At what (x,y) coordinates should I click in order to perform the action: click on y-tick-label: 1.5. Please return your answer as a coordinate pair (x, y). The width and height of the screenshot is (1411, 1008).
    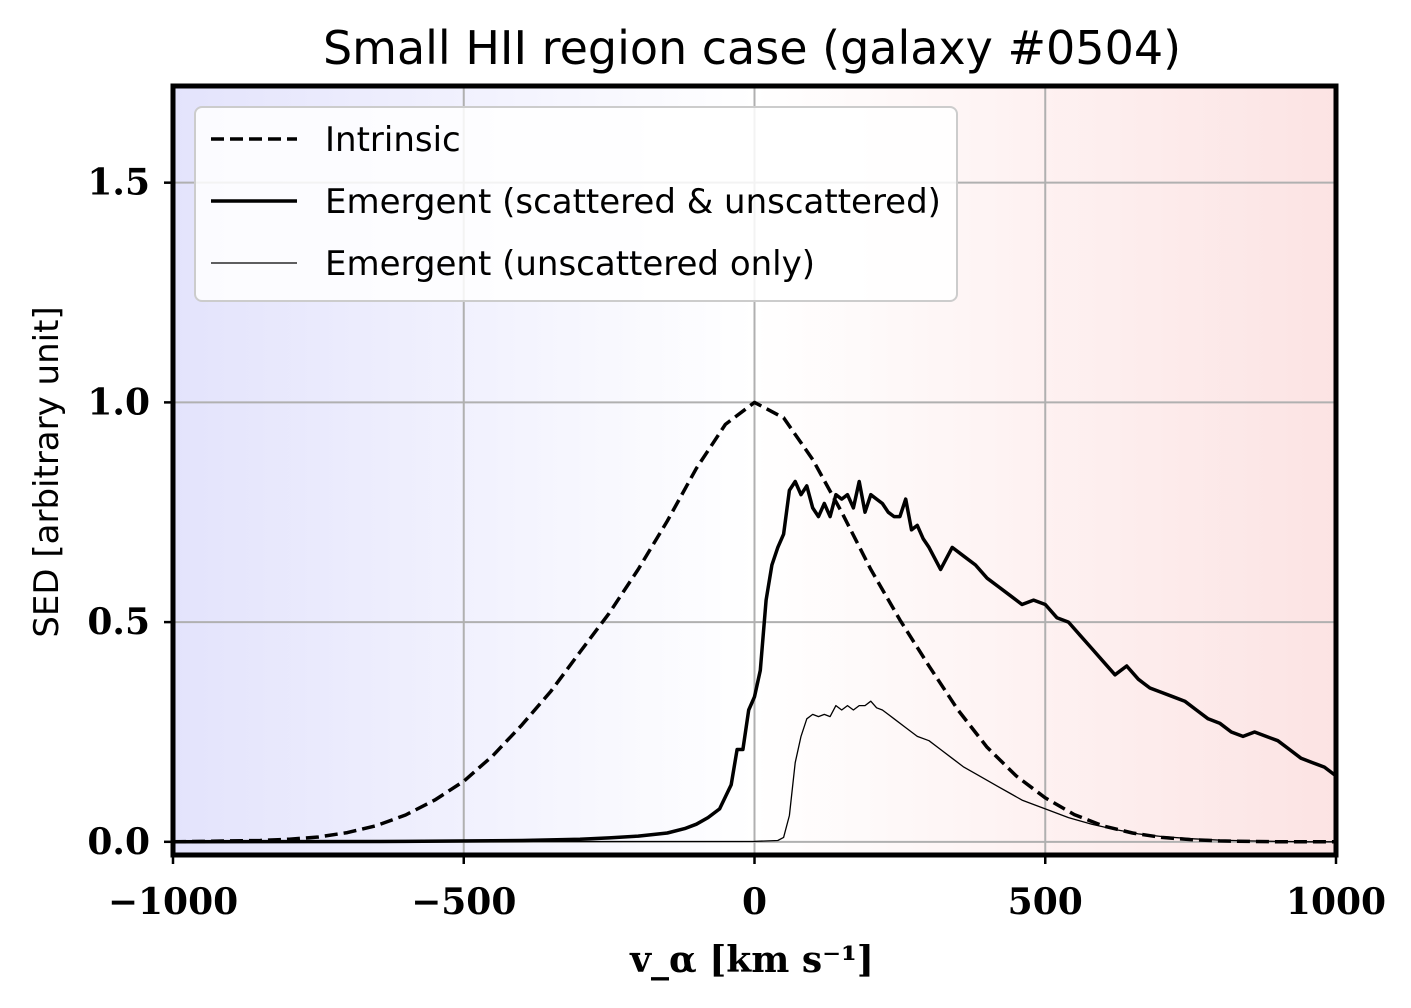
    Looking at the image, I should click on (118, 183).